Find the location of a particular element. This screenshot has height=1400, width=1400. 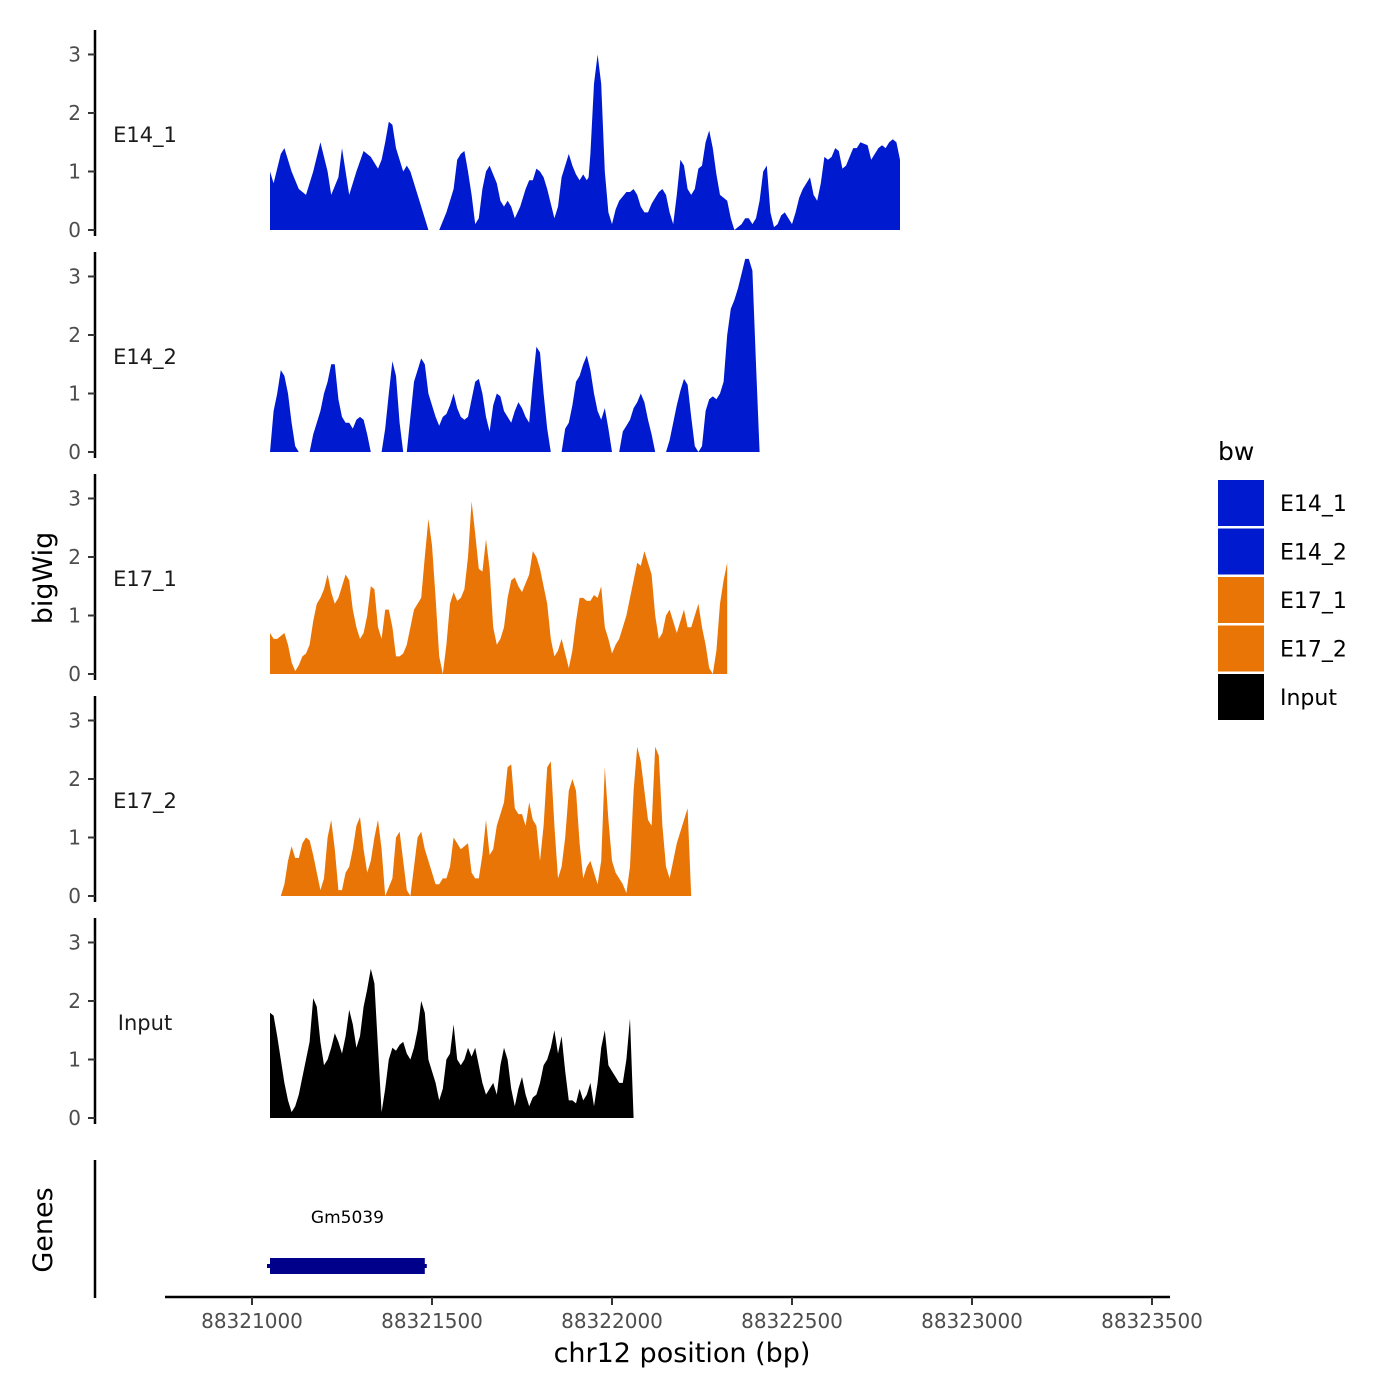

track-E17_1: 0 1 2 3 E17_1 is located at coordinates (398, 580).